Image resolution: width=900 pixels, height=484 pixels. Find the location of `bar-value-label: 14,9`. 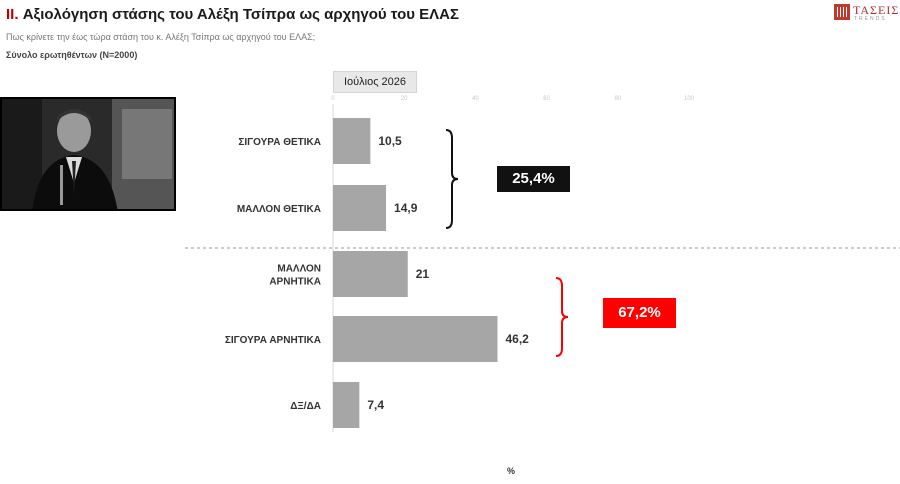

bar-value-label: 14,9 is located at coordinates (406, 208).